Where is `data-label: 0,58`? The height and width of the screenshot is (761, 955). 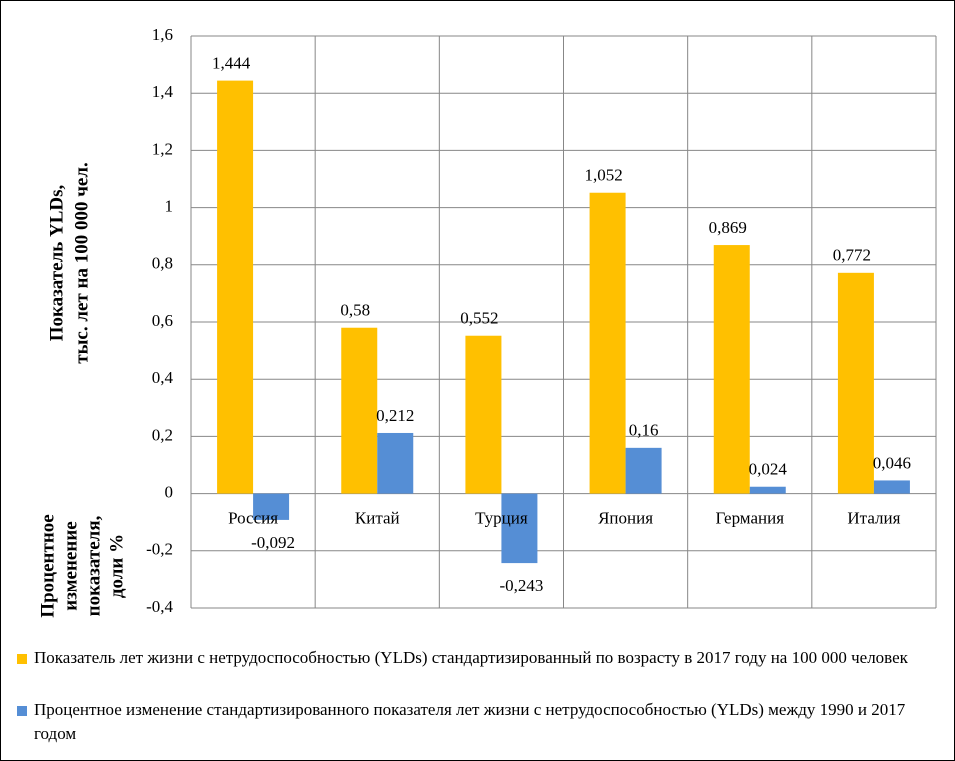
data-label: 0,58 is located at coordinates (355, 310).